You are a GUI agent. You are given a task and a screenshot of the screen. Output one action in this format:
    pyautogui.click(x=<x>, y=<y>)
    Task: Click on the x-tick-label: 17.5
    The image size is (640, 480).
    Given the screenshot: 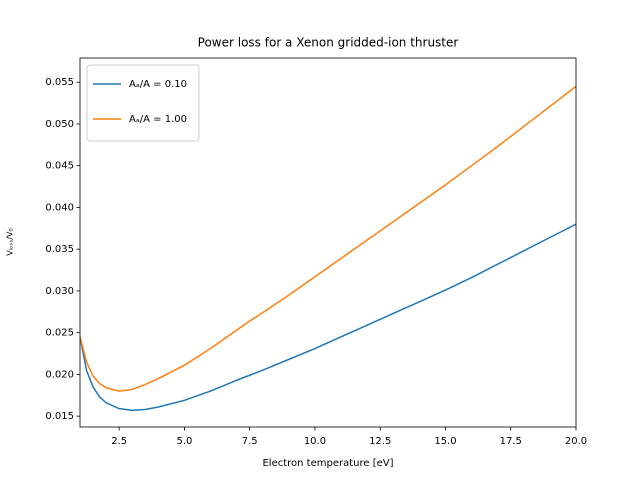 What is the action you would take?
    pyautogui.click(x=511, y=441)
    